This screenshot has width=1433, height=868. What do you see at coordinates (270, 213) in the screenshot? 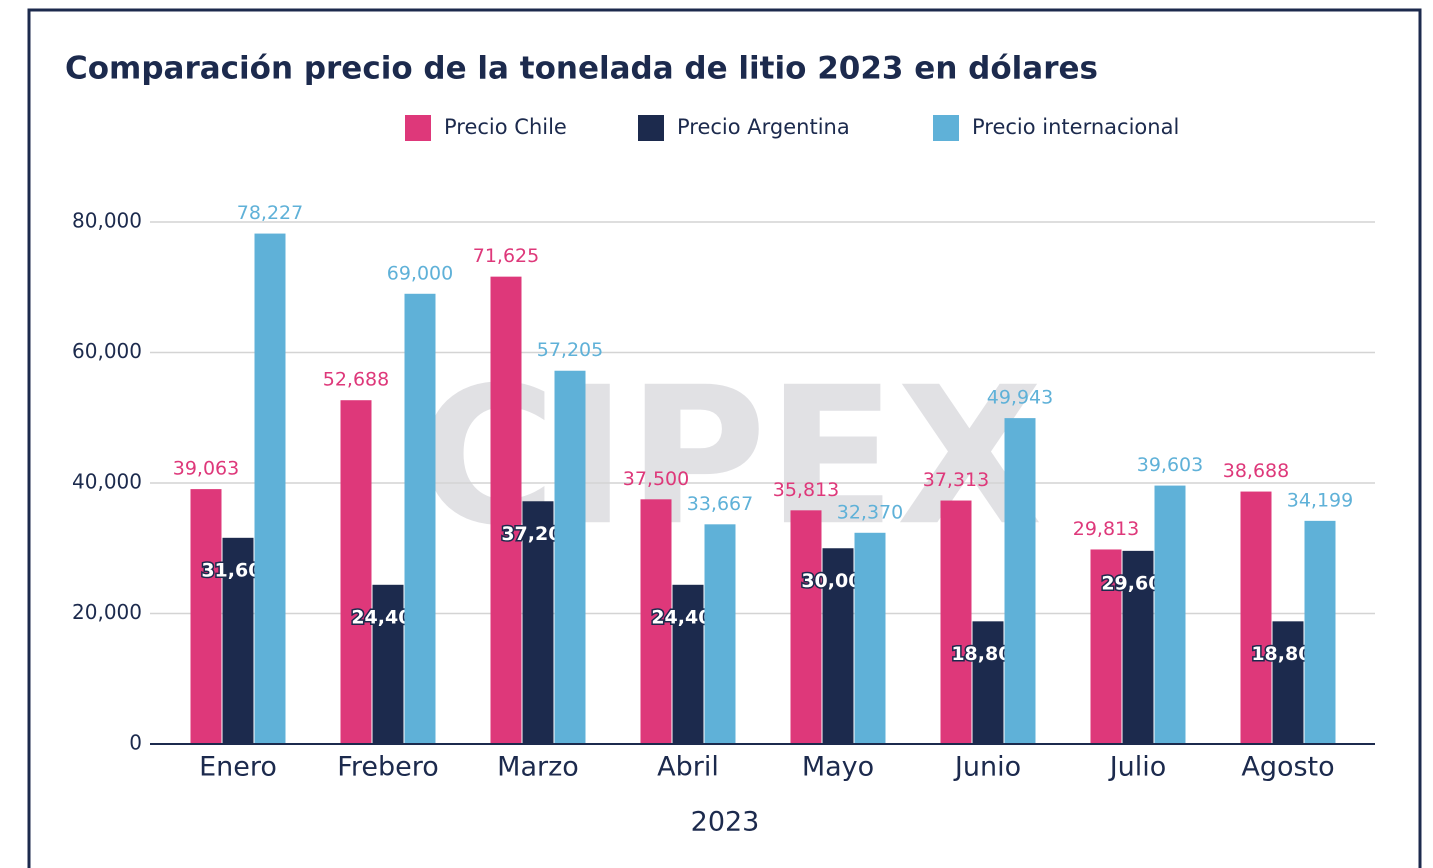
I see `data-label: 78,227` at bounding box center [270, 213].